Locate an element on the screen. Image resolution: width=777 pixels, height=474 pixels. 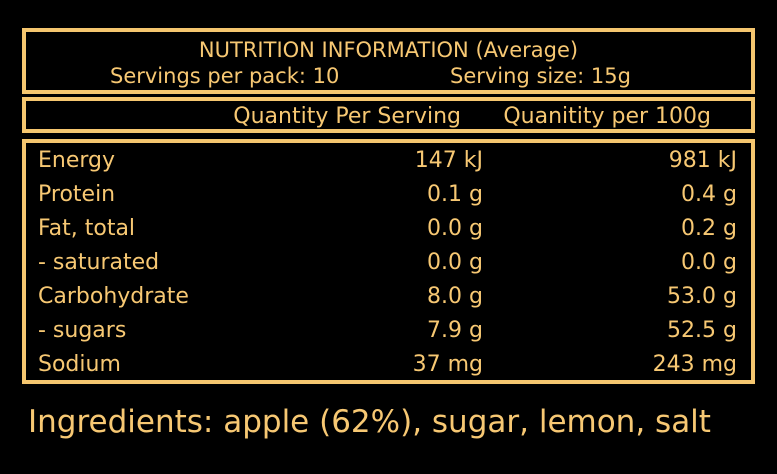
nutrient-per-serving: 8.0 g is located at coordinates (455, 296).